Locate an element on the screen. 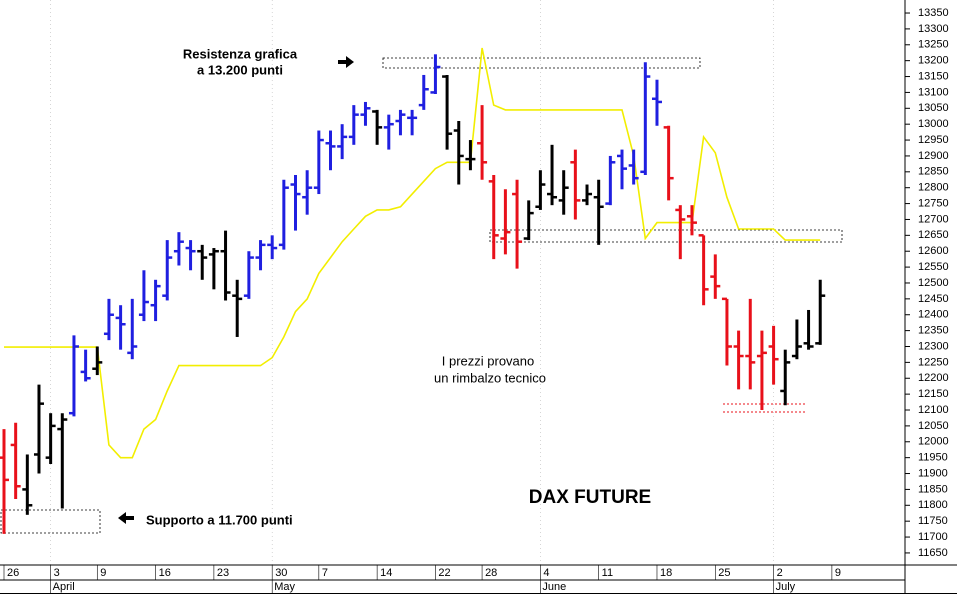  y-tick-label: 12250 is located at coordinates (933, 362).